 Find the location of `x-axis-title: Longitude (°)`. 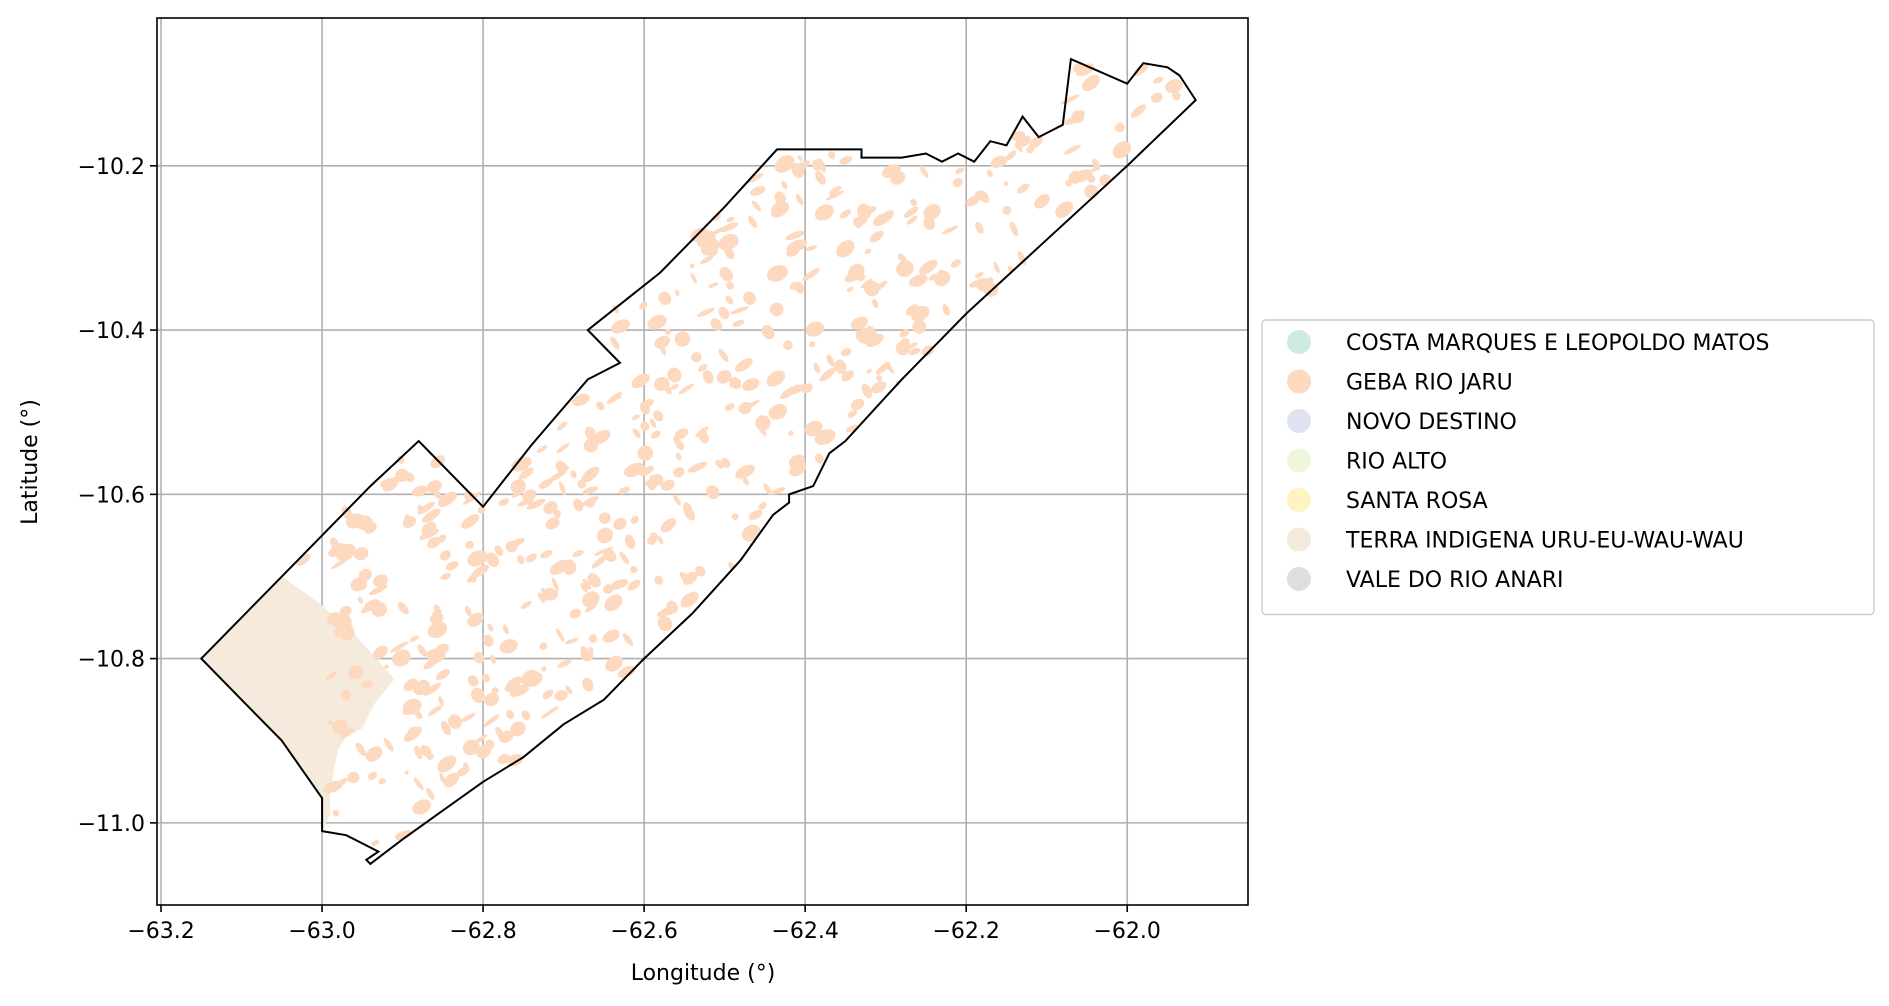

x-axis-title: Longitude (°) is located at coordinates (703, 973).